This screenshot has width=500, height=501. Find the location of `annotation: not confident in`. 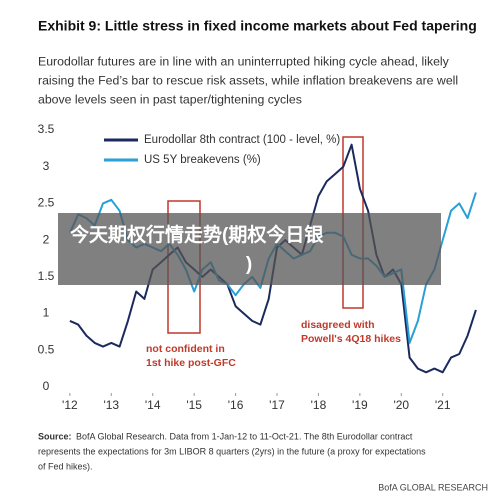

annotation: not confident in is located at coordinates (185, 349).